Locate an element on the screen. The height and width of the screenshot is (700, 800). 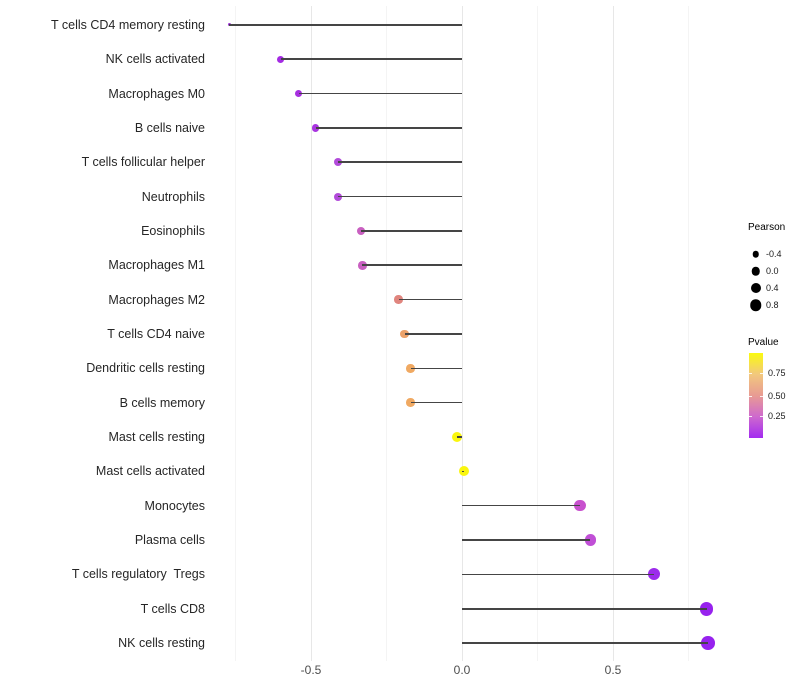
colorbar-tick-label: 0.25 is located at coordinates (777, 415).